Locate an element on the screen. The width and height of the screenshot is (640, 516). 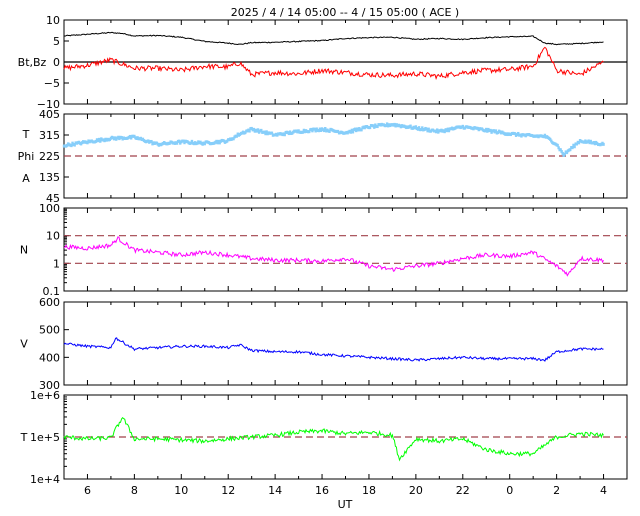
x-tick-label: 16 is located at coordinates (322, 490).